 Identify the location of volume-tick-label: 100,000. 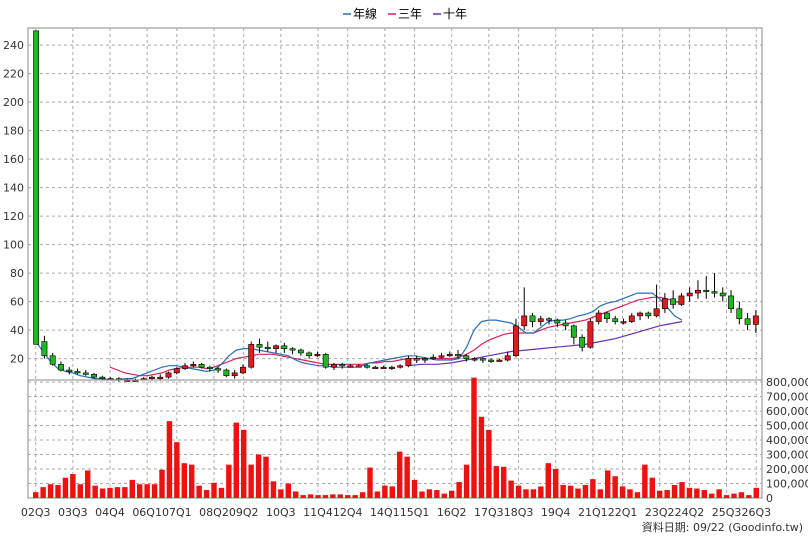
(787, 484).